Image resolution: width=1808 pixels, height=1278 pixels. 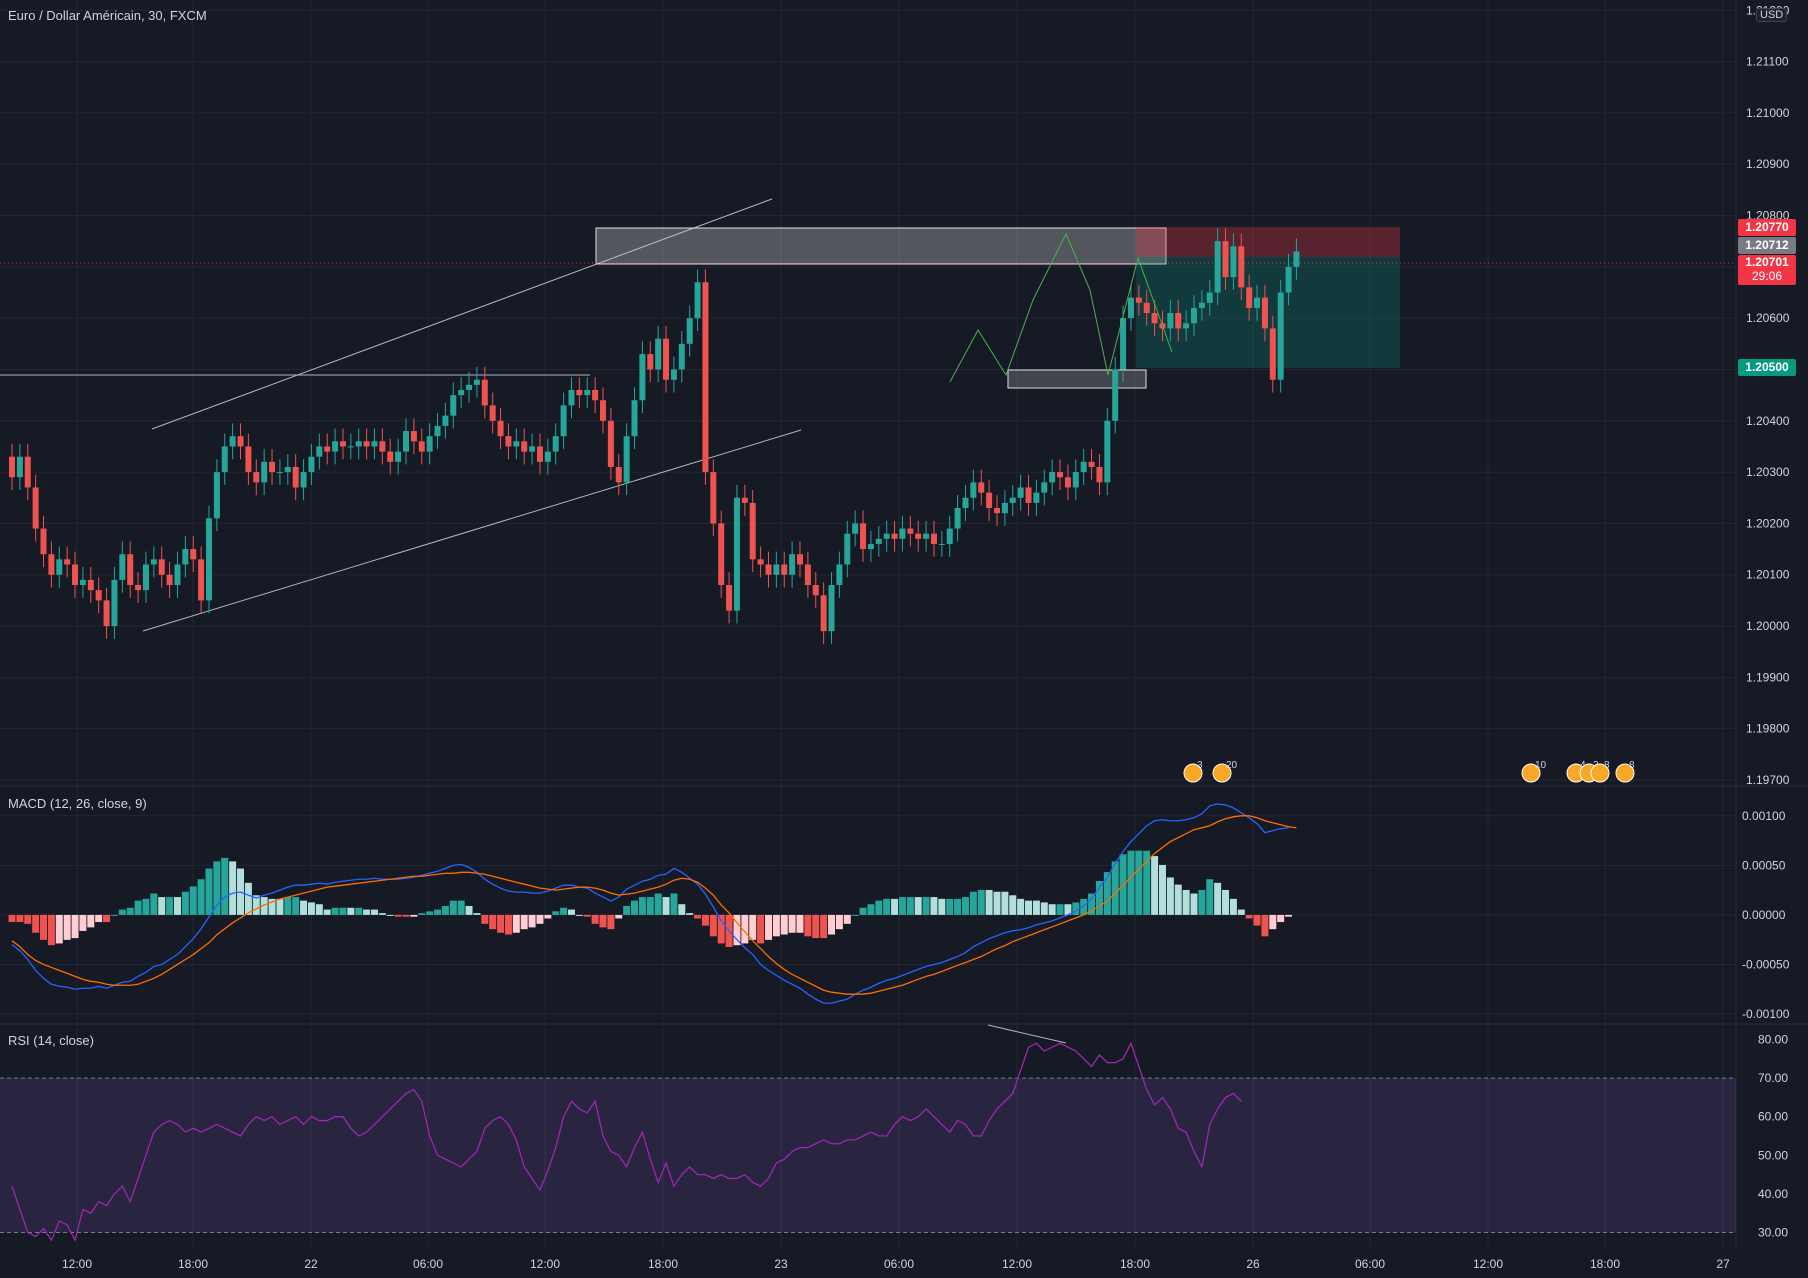 I want to click on target-price-tag: 1.20500, so click(x=1767, y=367).